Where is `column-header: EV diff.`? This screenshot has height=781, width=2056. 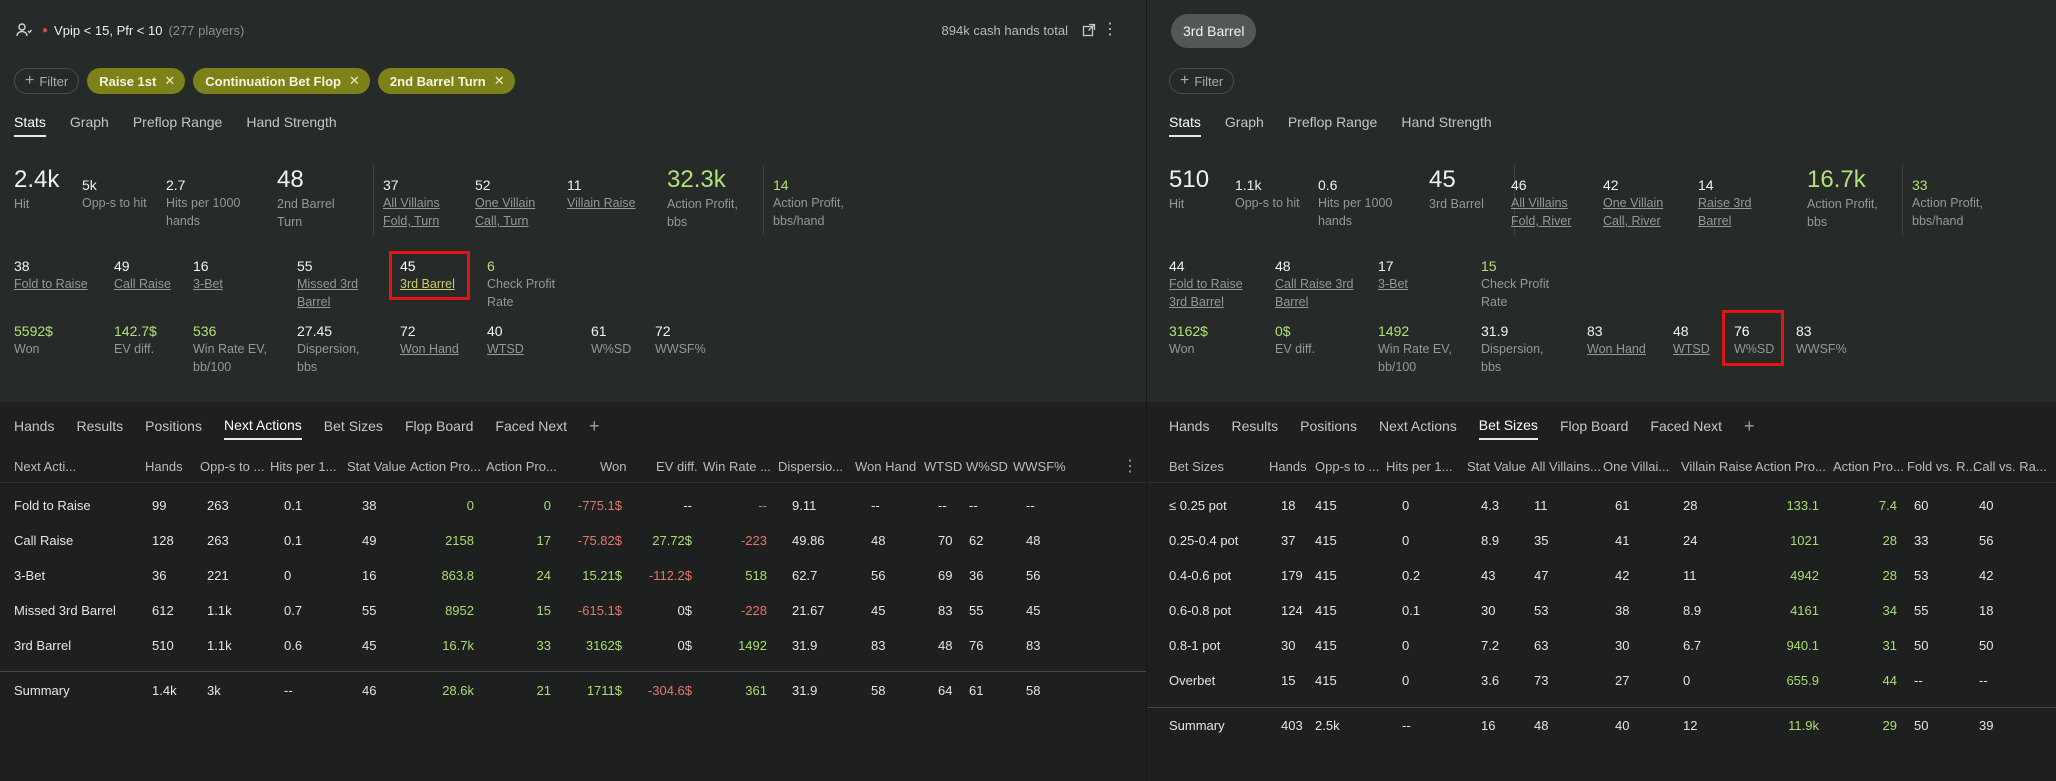
column-header: EV diff. is located at coordinates (677, 466).